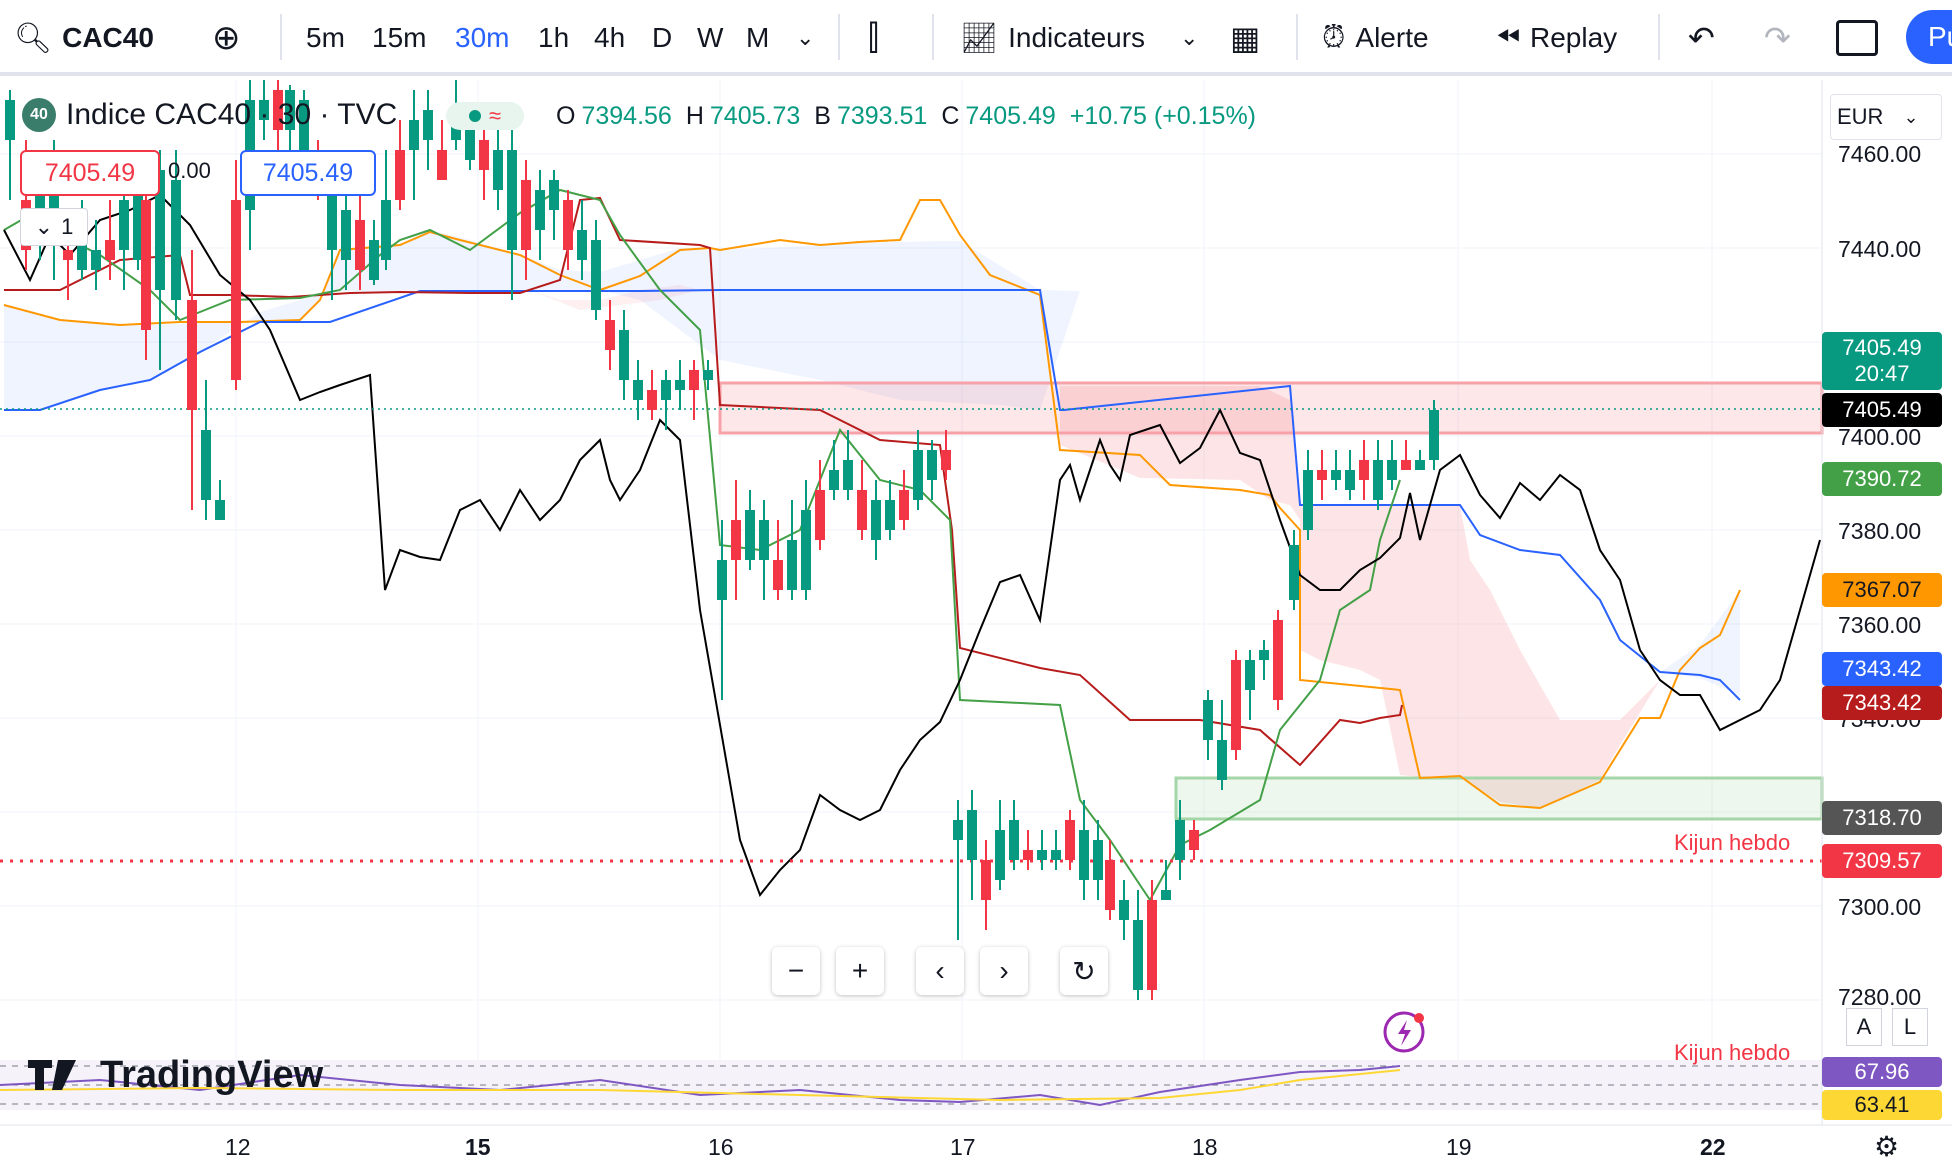  I want to click on kijun-price-tag: 7343.42, so click(1882, 703).